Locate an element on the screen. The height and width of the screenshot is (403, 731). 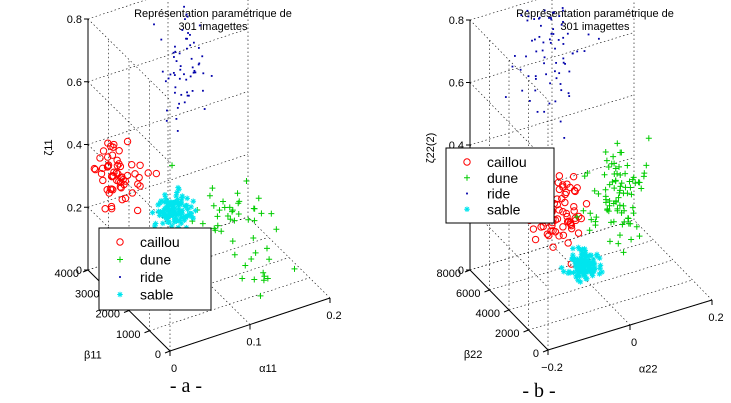
x-tick-label: −0.2 is located at coordinates (552, 368).